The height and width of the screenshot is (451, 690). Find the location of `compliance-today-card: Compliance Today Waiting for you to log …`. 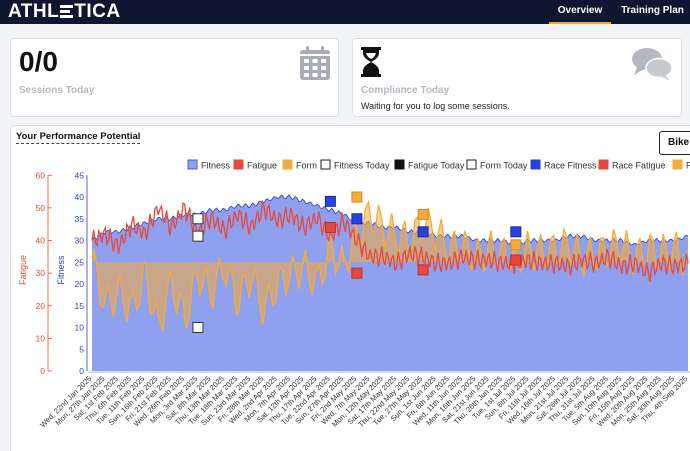

compliance-today-card: Compliance Today Waiting for you to log … is located at coordinates (517, 77).